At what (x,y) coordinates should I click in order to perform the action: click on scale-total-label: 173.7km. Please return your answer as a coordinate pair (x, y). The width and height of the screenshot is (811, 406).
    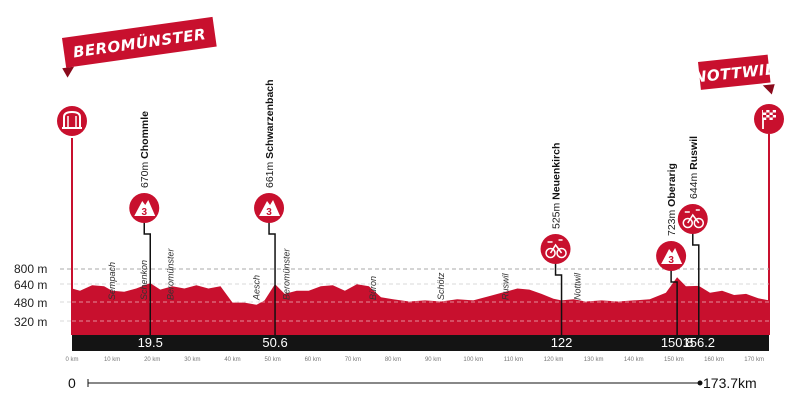
    Looking at the image, I should click on (730, 383).